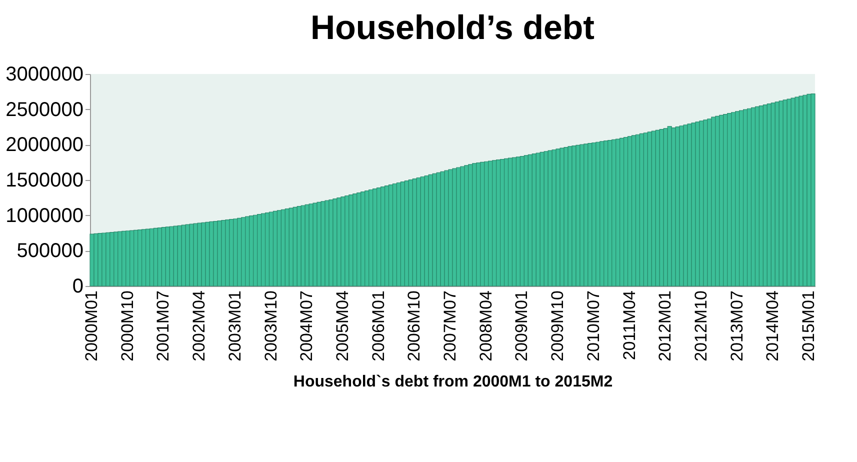  Describe the element at coordinates (486, 326) in the screenshot. I see `x-tick-label: 2008M04` at that location.